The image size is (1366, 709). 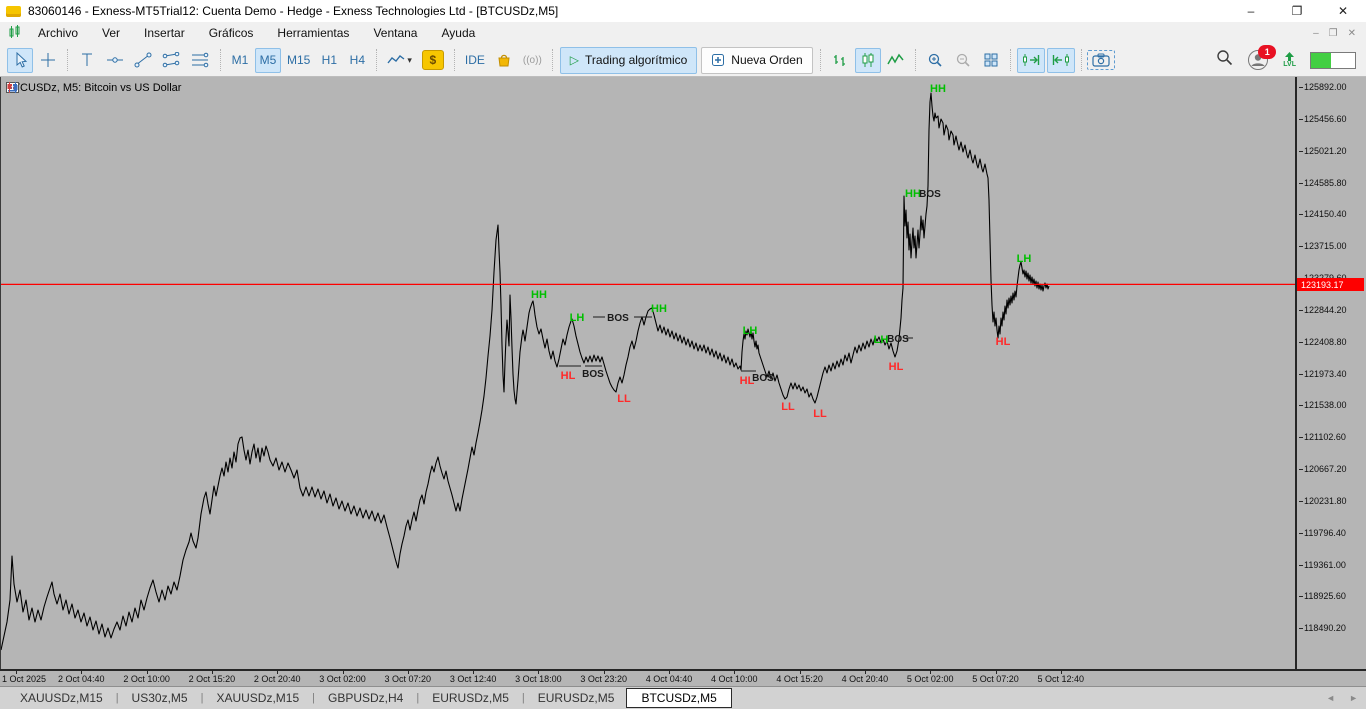 I want to click on mt5-logo-icon, so click(x=15, y=33).